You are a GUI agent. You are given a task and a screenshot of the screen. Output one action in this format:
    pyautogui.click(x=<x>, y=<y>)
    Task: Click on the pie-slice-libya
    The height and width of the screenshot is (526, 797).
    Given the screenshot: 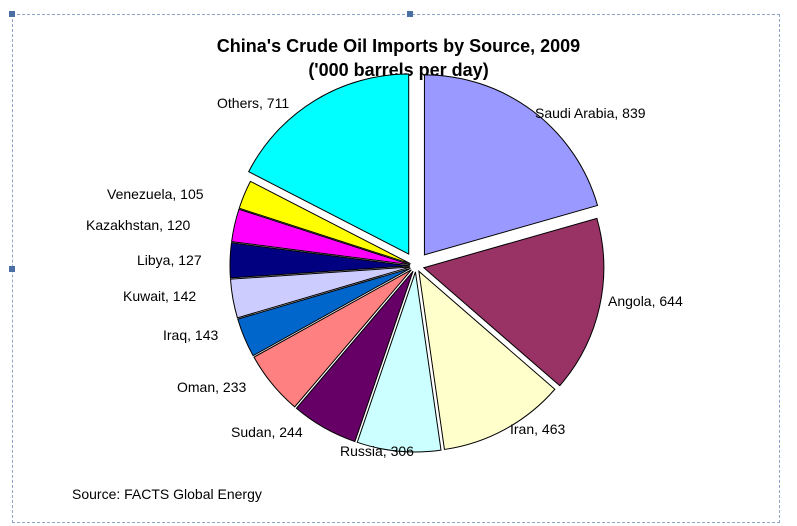 What is the action you would take?
    pyautogui.click(x=320, y=260)
    